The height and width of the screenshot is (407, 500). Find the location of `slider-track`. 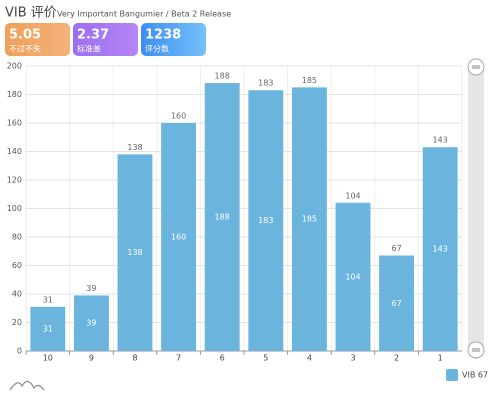

slider-track is located at coordinates (476, 208).